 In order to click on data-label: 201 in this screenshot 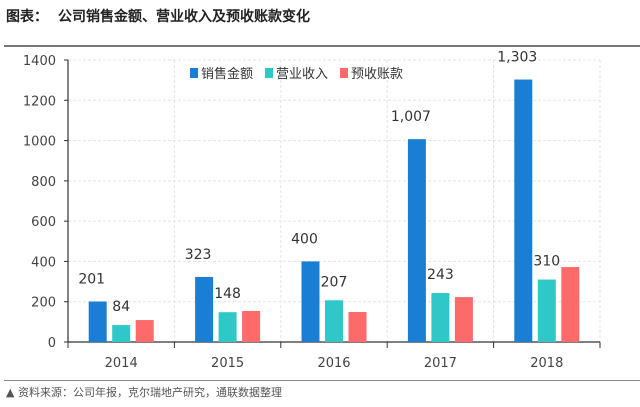, I will do `click(91, 280)`.